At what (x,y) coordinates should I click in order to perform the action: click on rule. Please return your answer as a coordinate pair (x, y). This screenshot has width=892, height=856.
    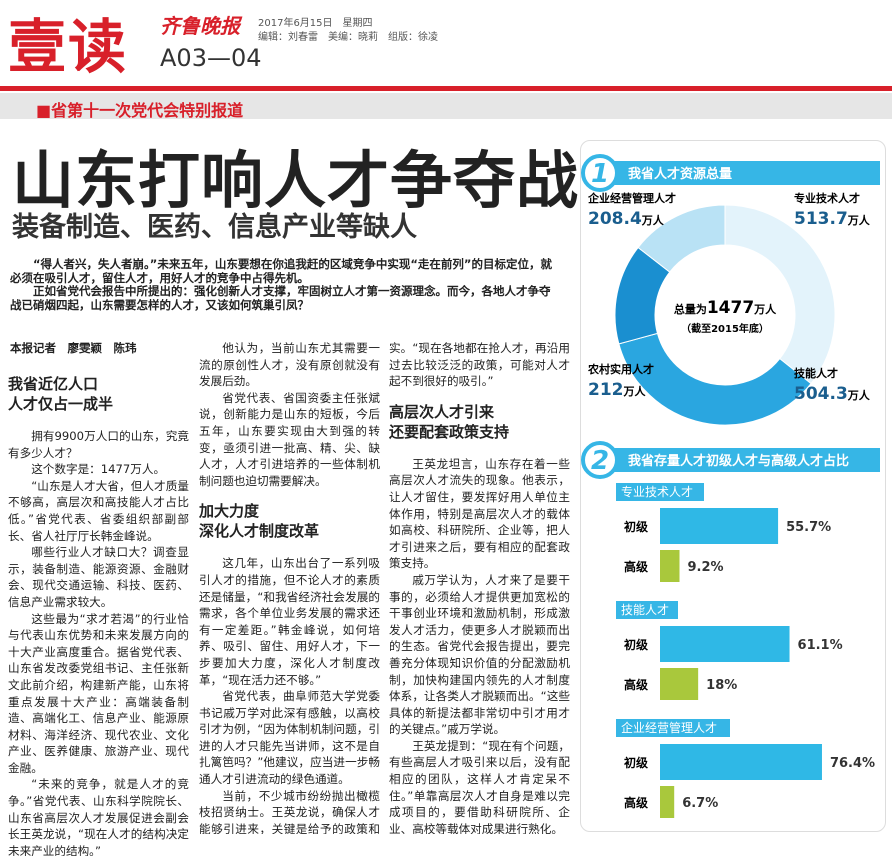
    Looking at the image, I should click on (446, 88).